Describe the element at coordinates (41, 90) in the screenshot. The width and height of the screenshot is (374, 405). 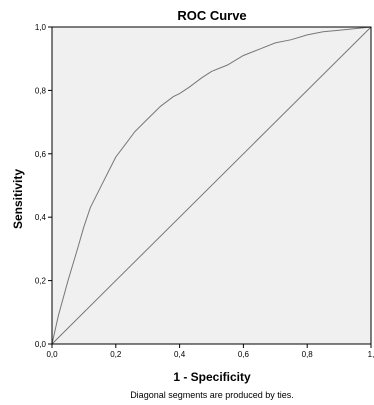
I see `y-tick-label: 0,8` at that location.